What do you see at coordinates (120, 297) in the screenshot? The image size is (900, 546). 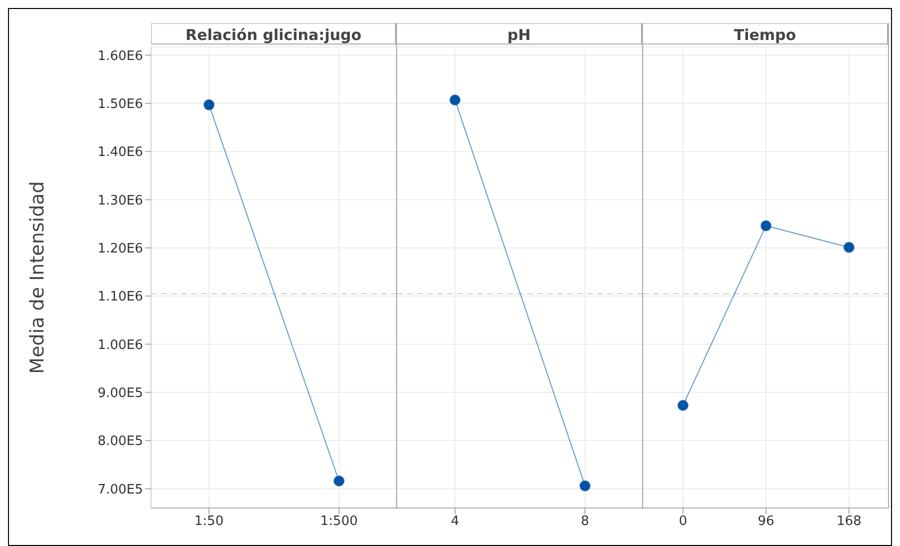 I see `y-tick-label: 1.10E6` at bounding box center [120, 297].